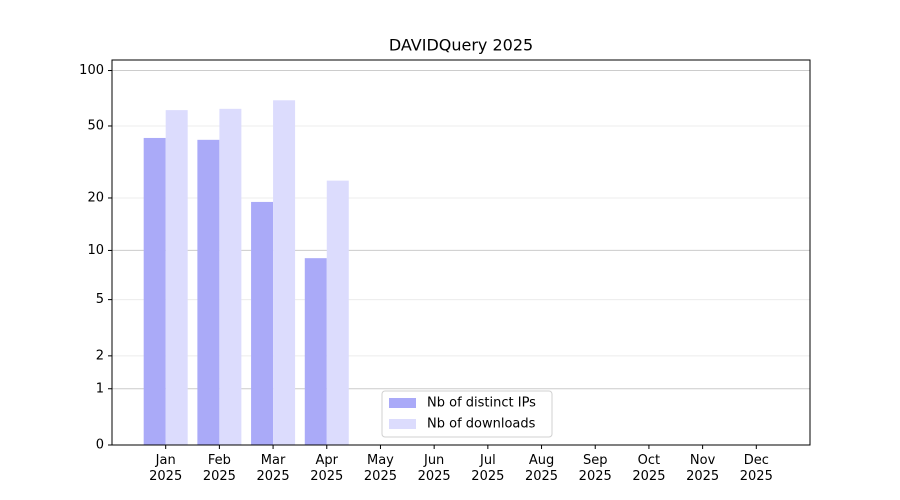 The image size is (900, 500). I want to click on y-tick-label: 5, so click(100, 299).